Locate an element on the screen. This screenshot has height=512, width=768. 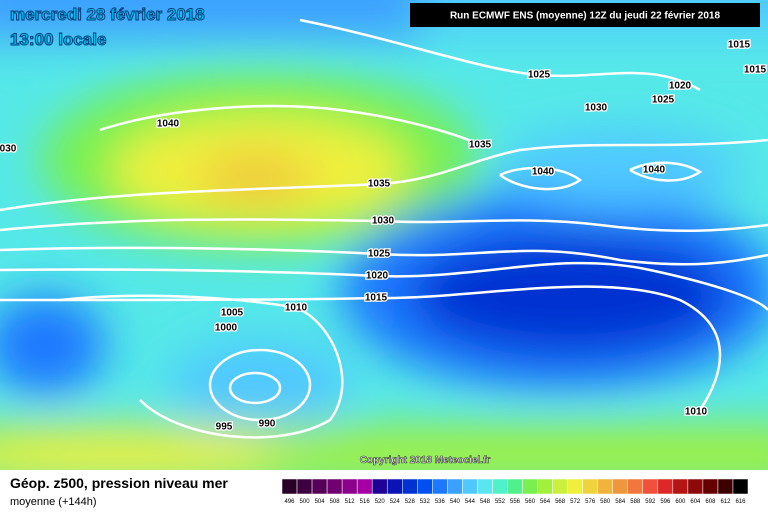
scale-label: 536 is located at coordinates (440, 502).